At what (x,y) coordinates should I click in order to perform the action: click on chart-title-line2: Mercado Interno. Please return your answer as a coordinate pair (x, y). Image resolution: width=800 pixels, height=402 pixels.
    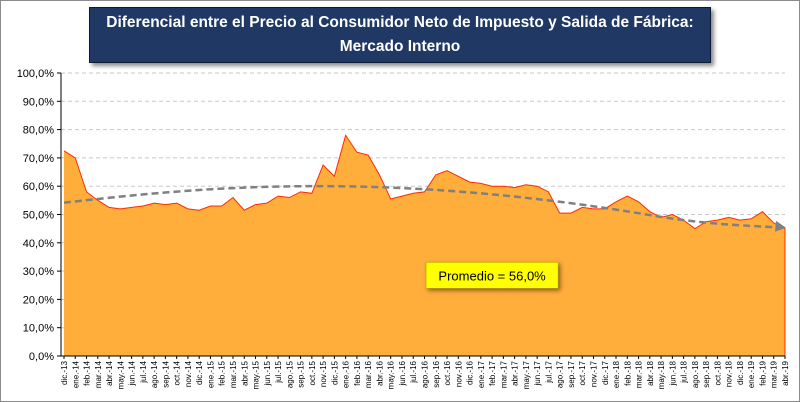
    Looking at the image, I should click on (400, 46).